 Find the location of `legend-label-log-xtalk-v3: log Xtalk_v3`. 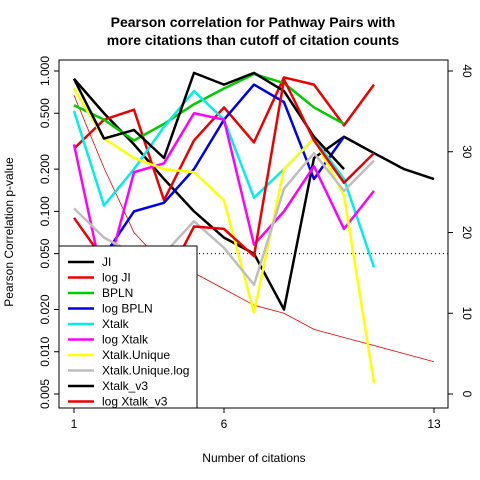

legend-label-log-xtalk-v3: log Xtalk_v3 is located at coordinates (135, 402).